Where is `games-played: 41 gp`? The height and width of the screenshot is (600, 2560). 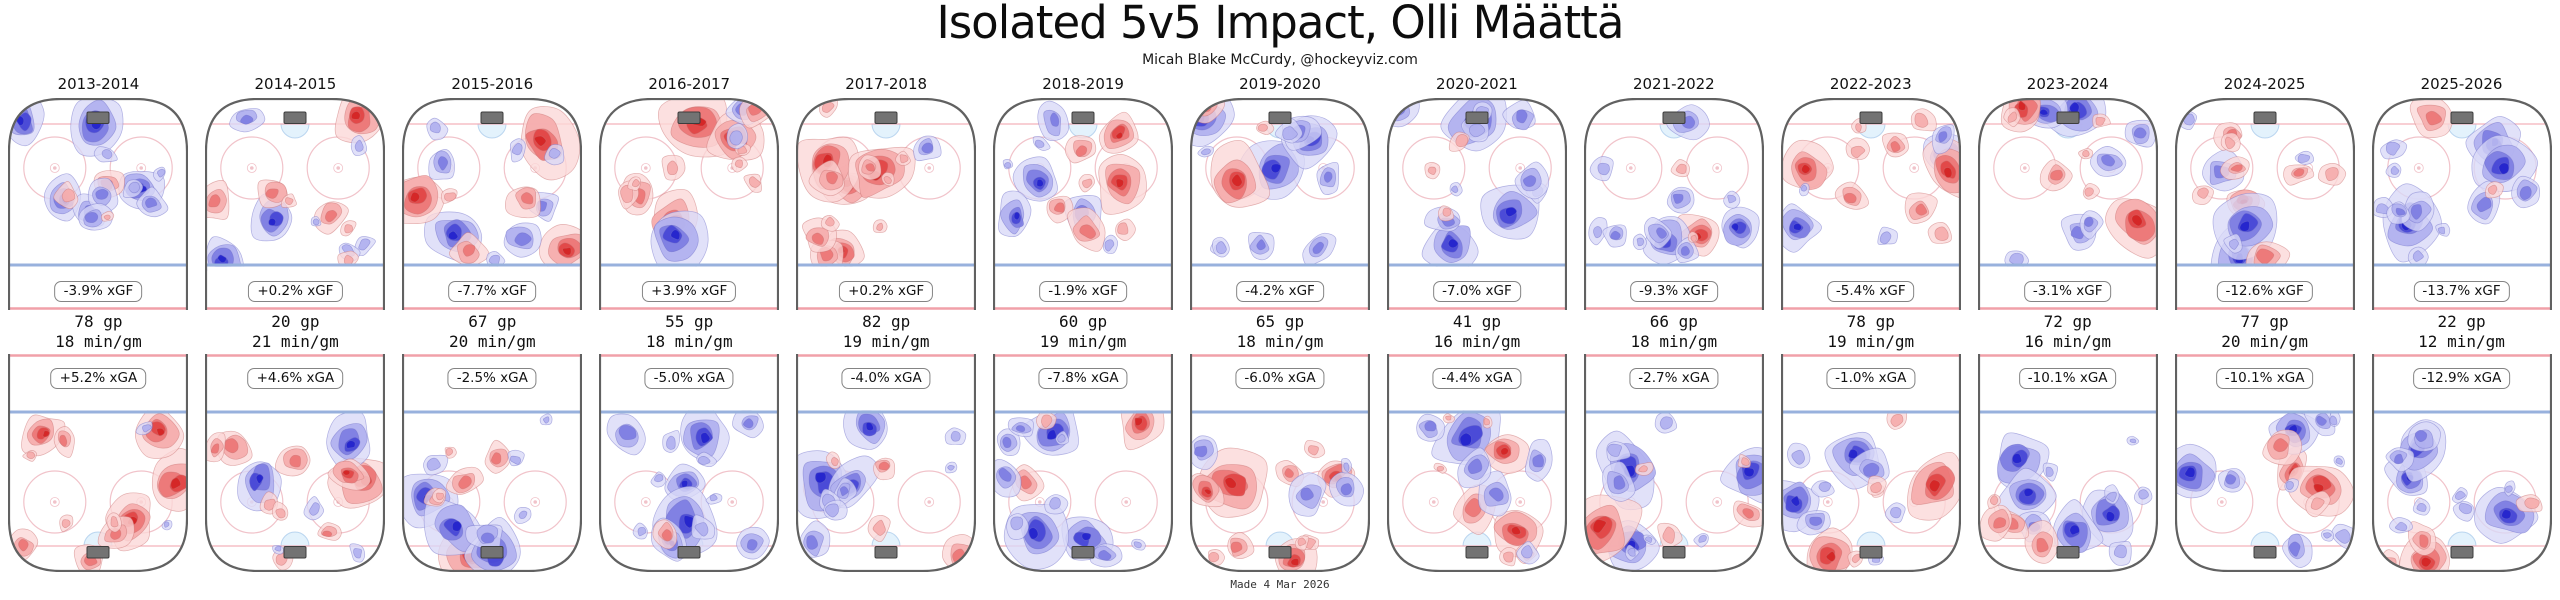 games-played: 41 gp is located at coordinates (1476, 321).